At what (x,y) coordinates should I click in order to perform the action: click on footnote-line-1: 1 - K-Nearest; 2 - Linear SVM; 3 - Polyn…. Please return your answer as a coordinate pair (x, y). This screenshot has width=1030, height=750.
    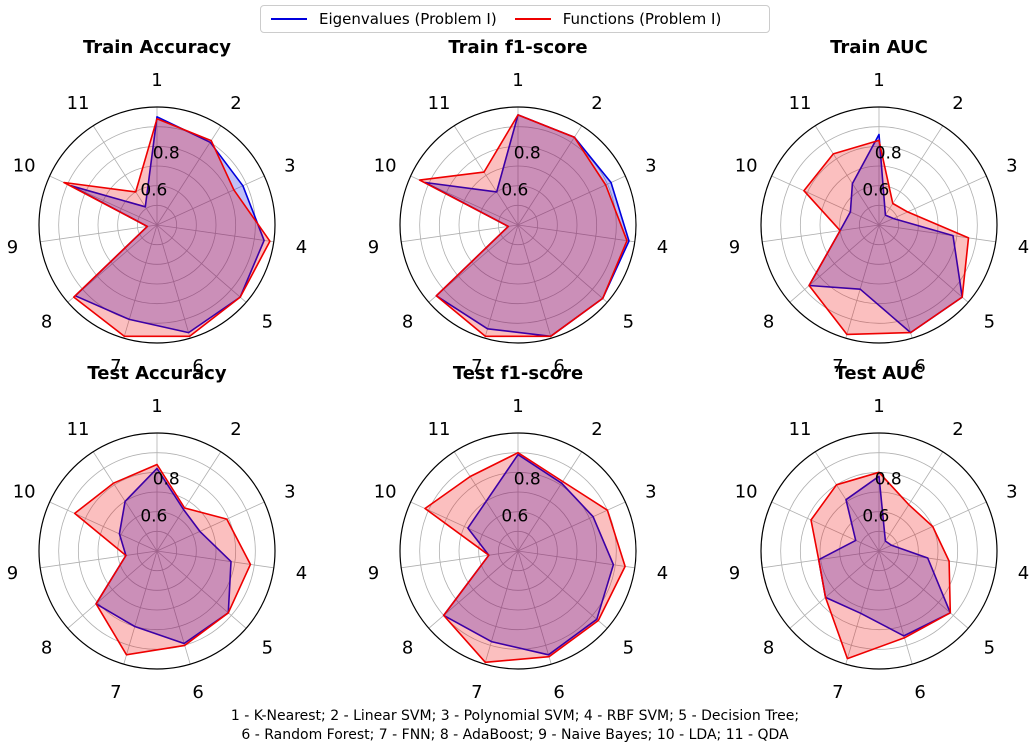
    Looking at the image, I should click on (515, 716).